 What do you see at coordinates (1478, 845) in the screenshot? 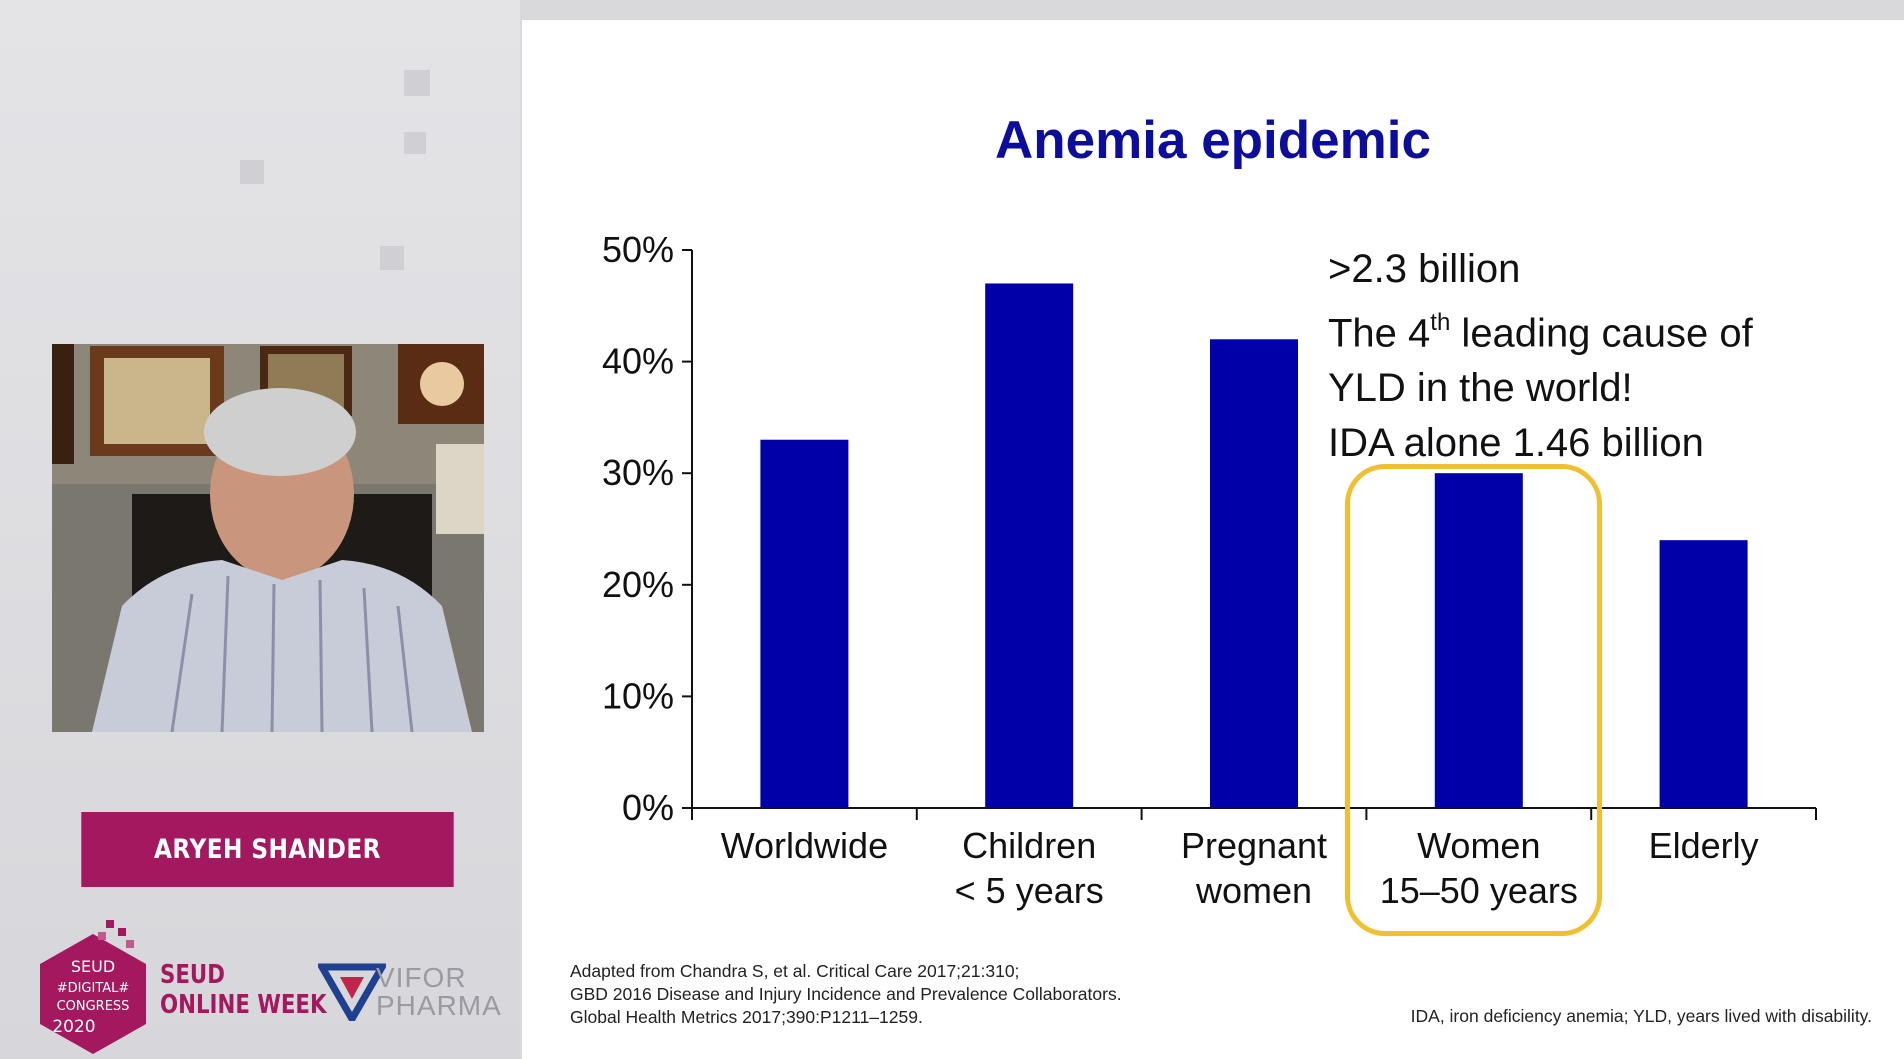
I see `x-category-label: Women` at bounding box center [1478, 845].